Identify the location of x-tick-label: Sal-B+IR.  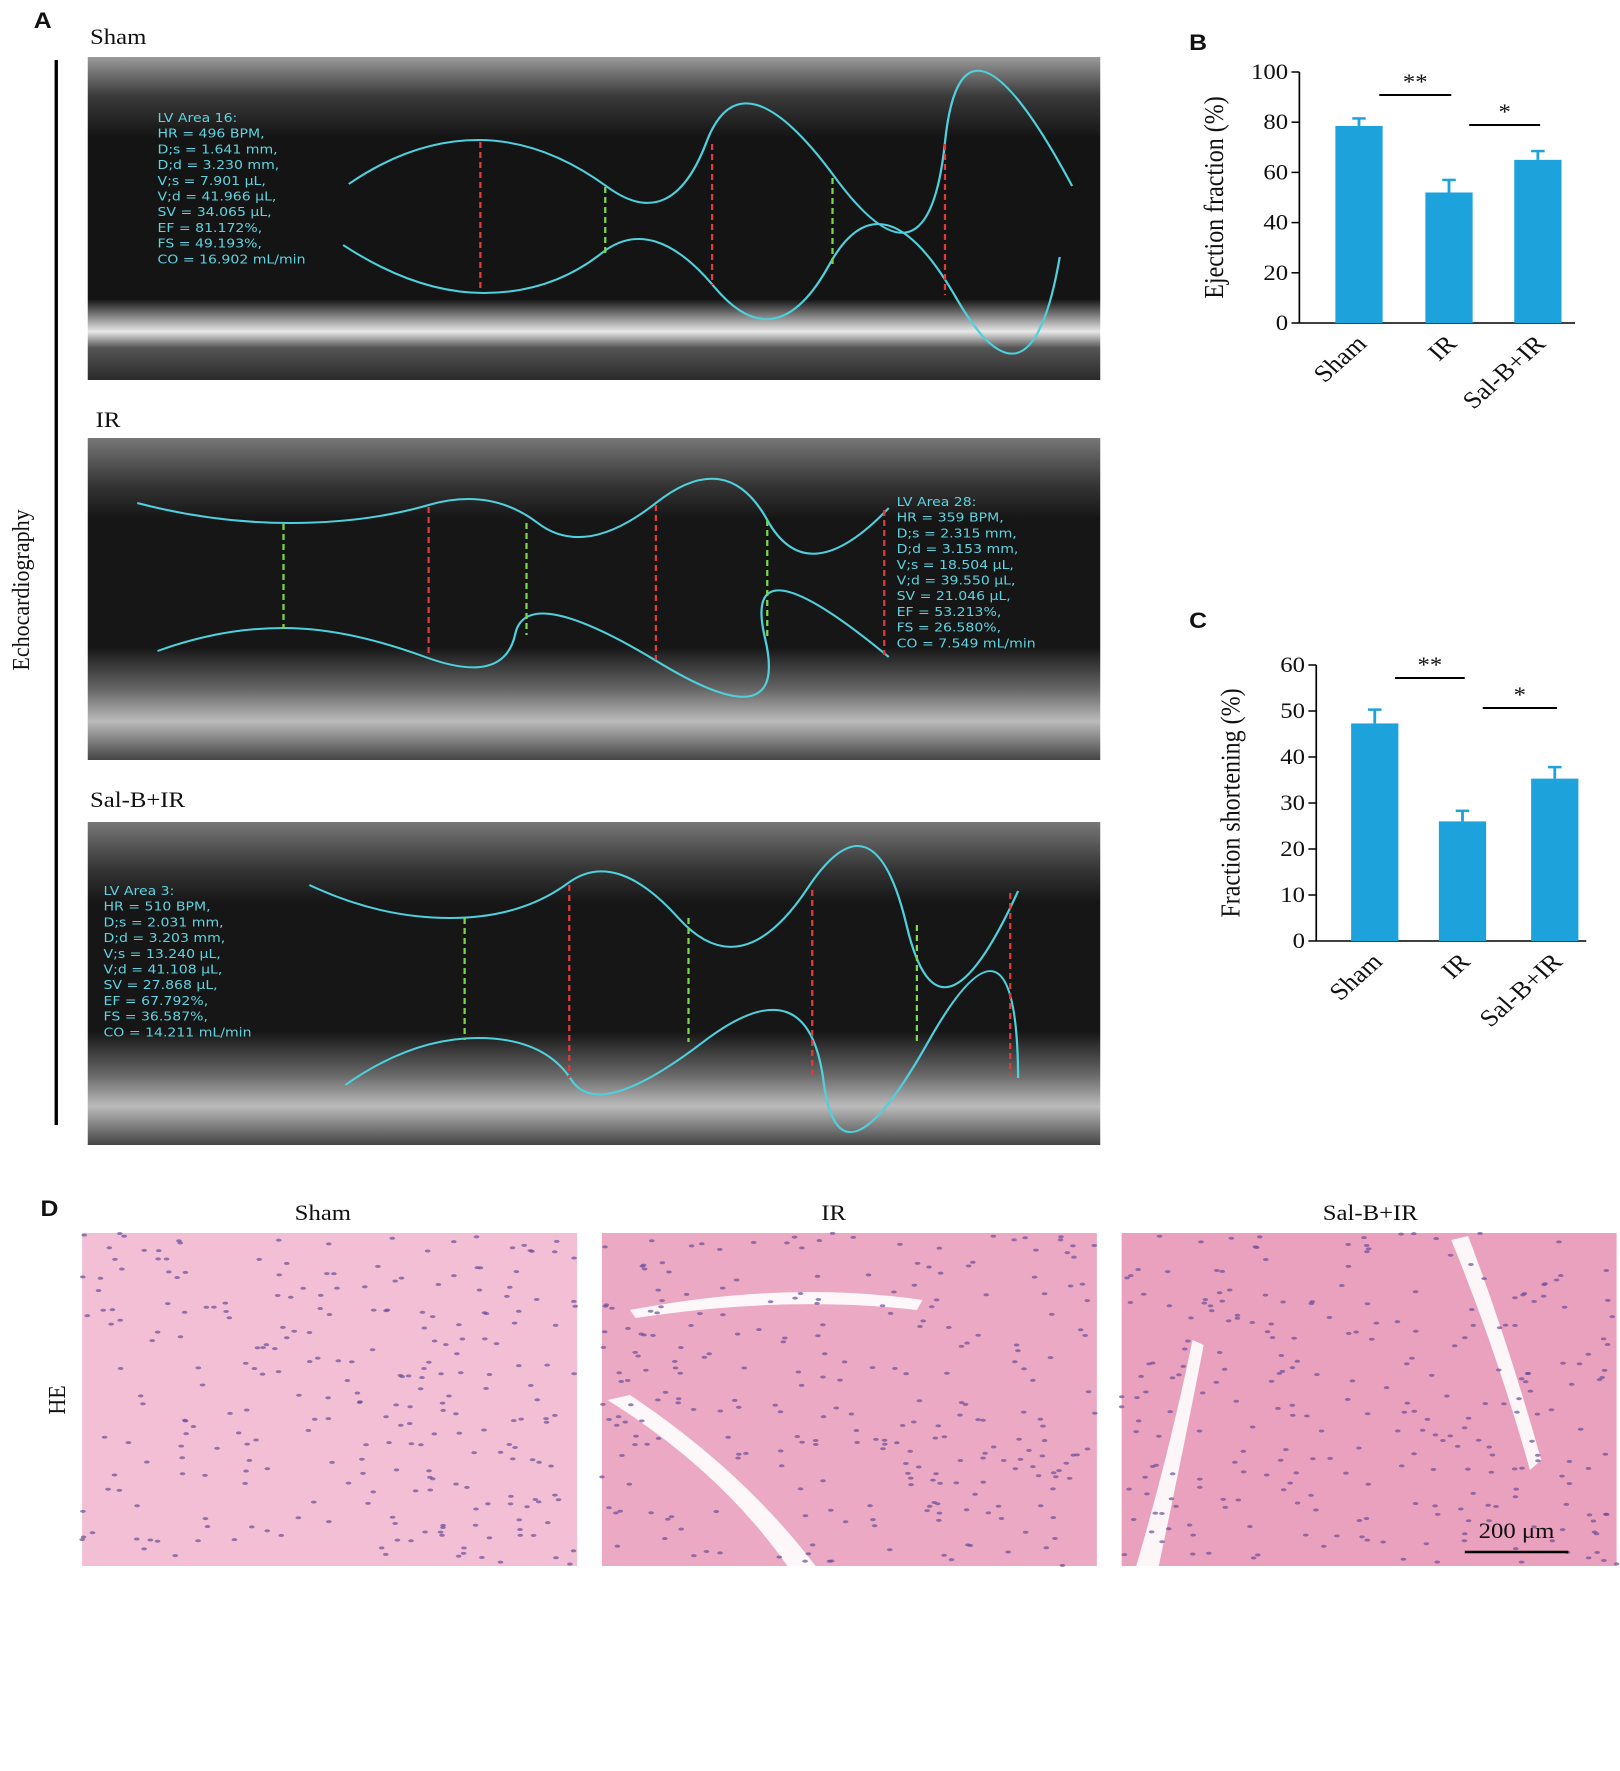
(1503, 372).